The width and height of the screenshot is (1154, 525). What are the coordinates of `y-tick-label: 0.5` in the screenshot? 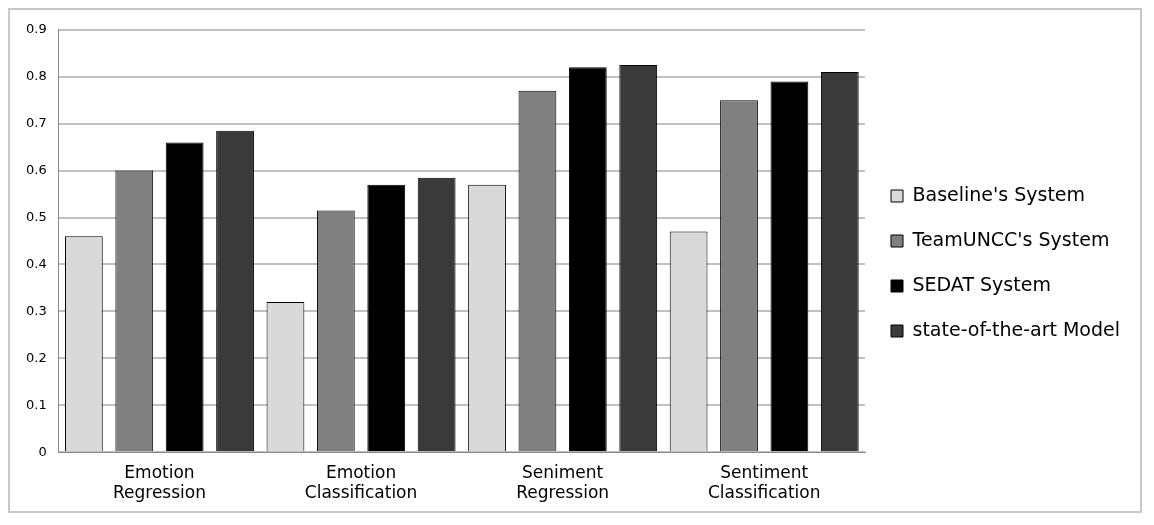 It's located at (36, 216).